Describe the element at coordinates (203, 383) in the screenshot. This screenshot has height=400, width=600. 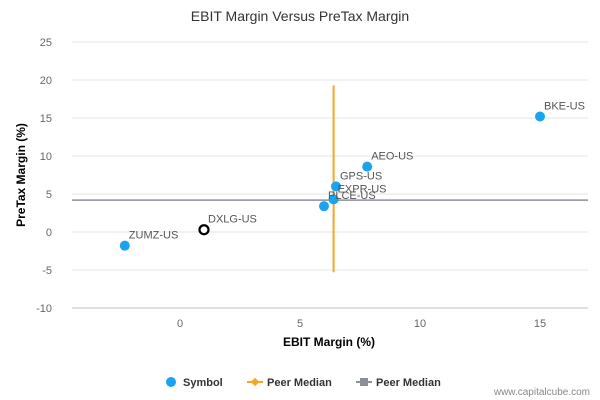
I see `legend-label: Symbol` at that location.